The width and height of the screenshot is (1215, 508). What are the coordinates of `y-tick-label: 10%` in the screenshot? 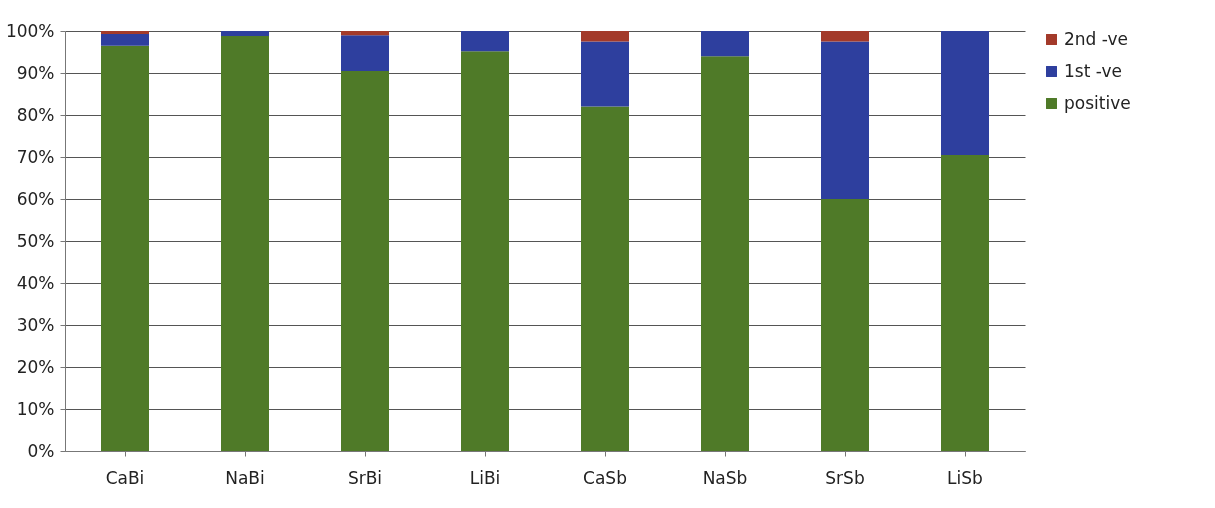 It's located at (35, 408).